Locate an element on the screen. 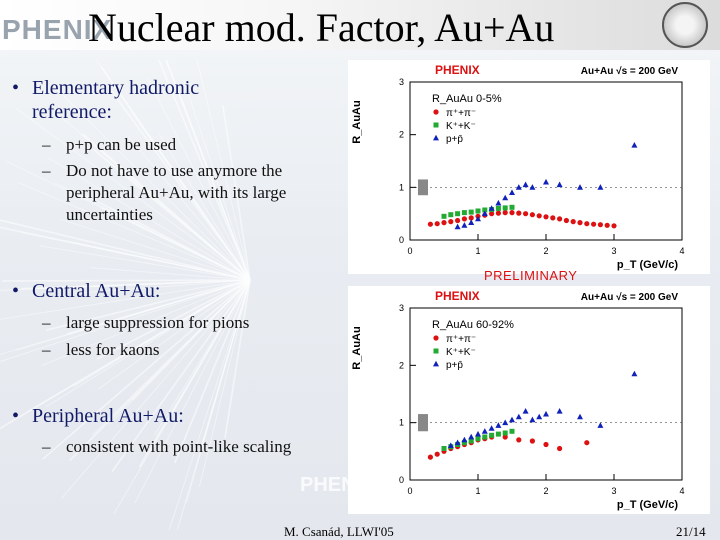 This screenshot has width=720, height=540. sub-bullet-line: uncertainties is located at coordinates (109, 214).